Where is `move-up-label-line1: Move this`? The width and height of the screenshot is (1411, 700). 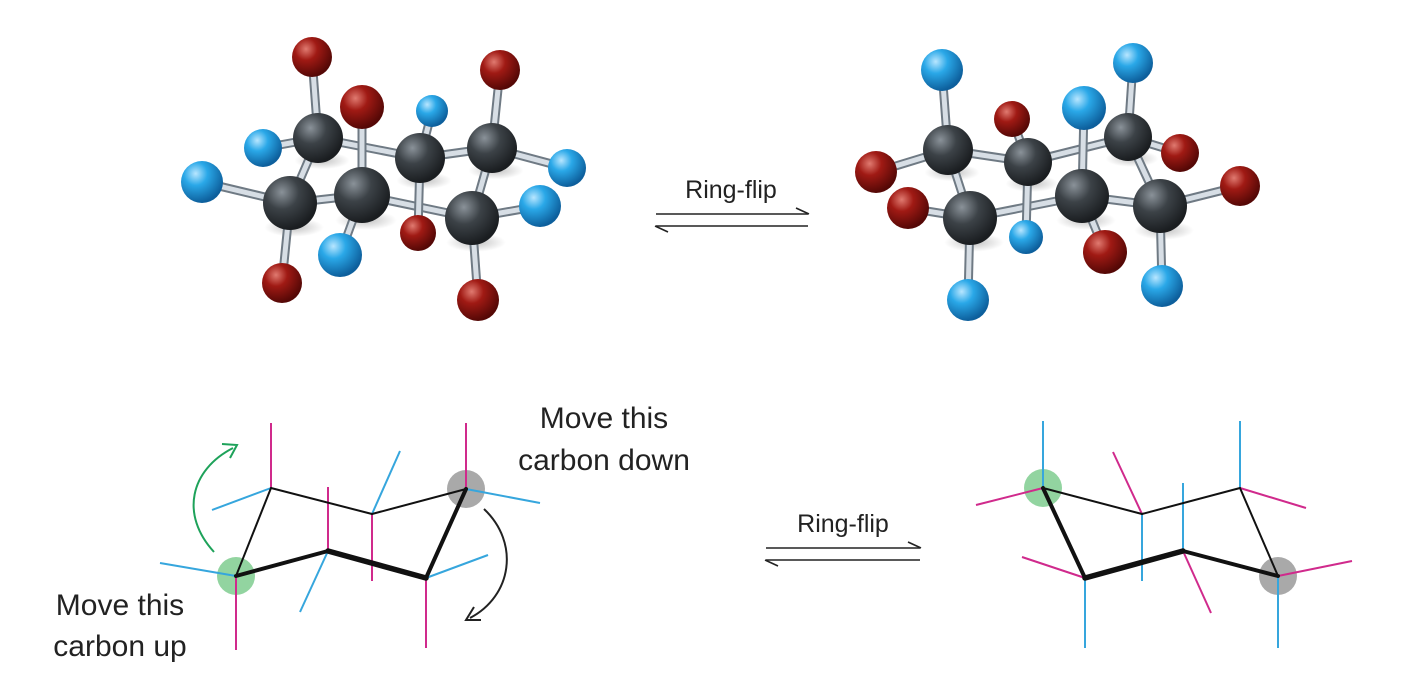
move-up-label-line1: Move this is located at coordinates (120, 605).